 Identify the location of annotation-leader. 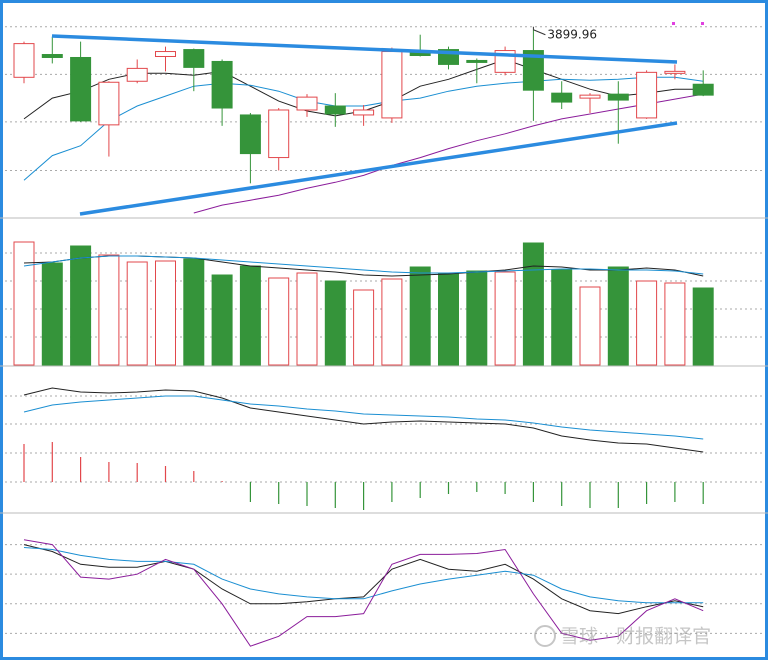
(539, 31).